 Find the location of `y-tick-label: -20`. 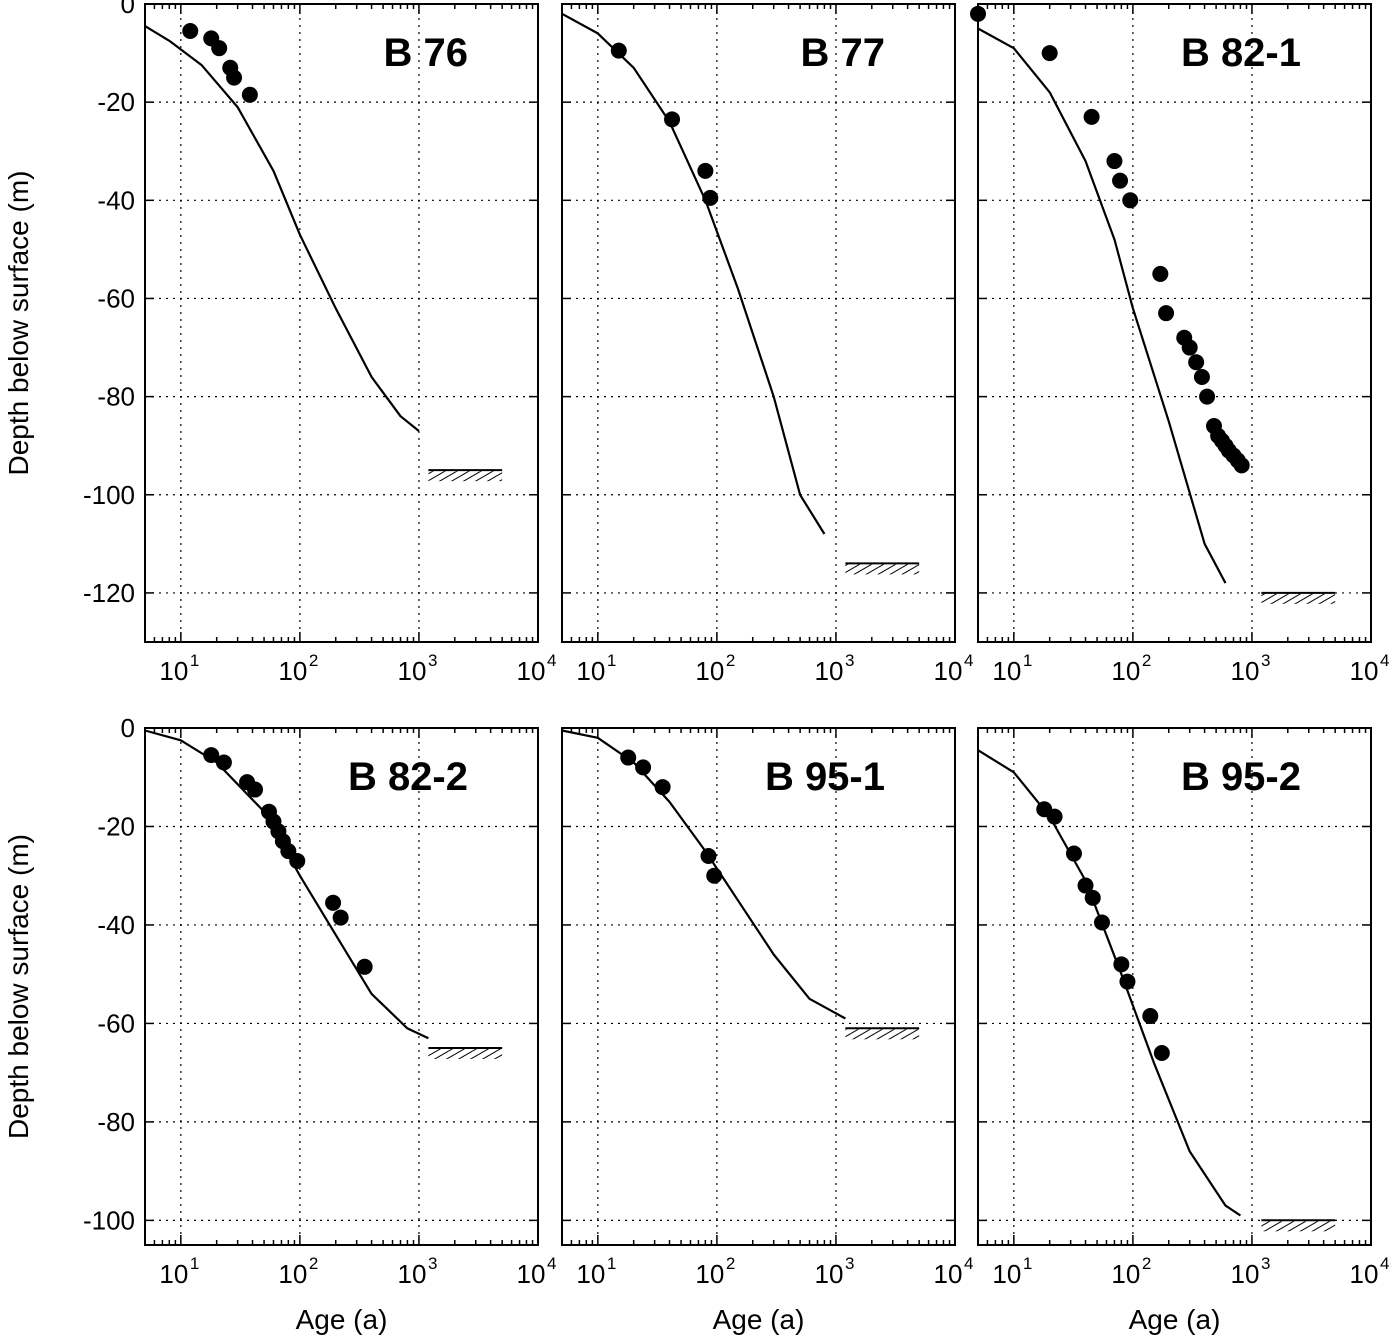

y-tick-label: -20 is located at coordinates (116, 826).